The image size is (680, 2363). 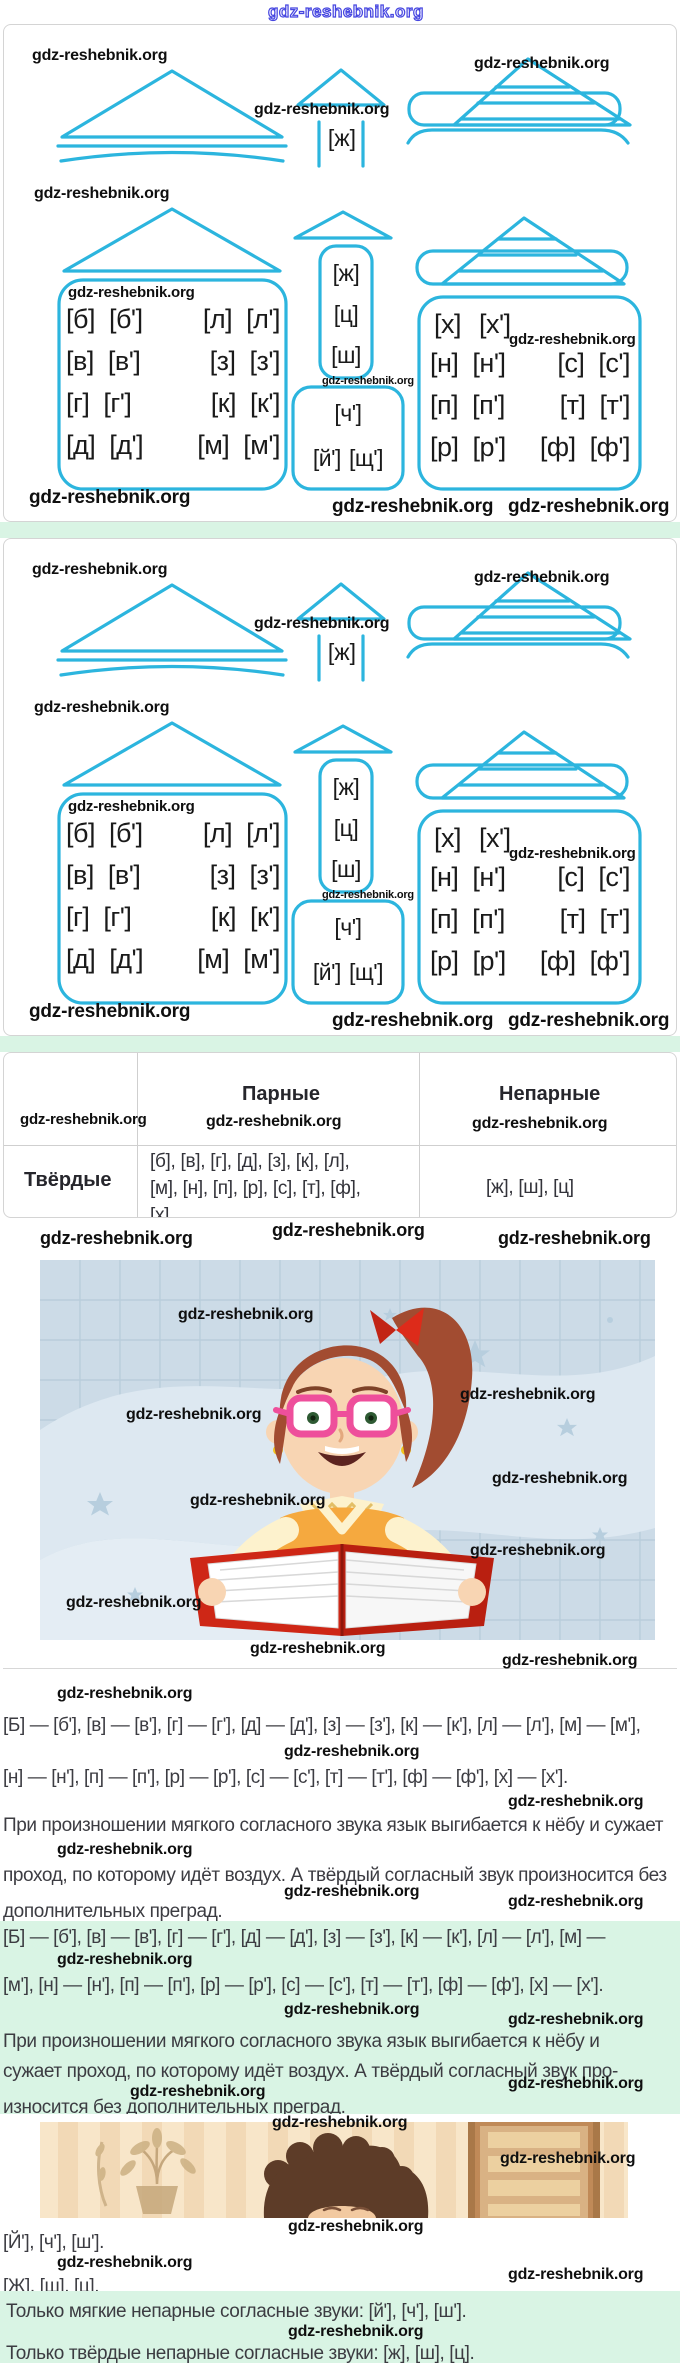 I want to click on soft-sounds-line: [Й'], [ч'], [ш']., so click(x=53, y=2242).